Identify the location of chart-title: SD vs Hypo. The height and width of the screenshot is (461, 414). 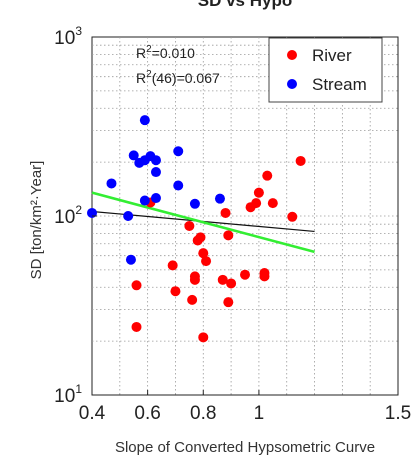
(245, 5).